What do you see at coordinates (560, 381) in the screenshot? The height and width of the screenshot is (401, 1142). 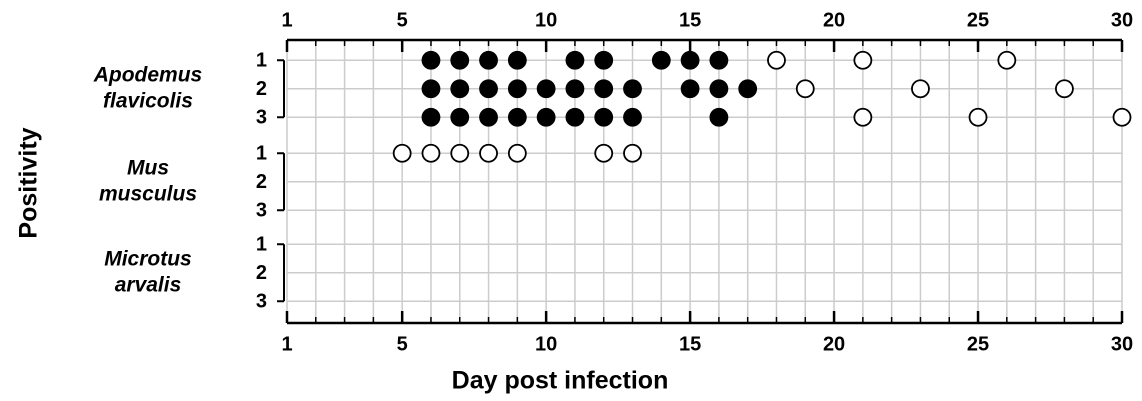 I see `x-axis-label: Day post infection` at bounding box center [560, 381].